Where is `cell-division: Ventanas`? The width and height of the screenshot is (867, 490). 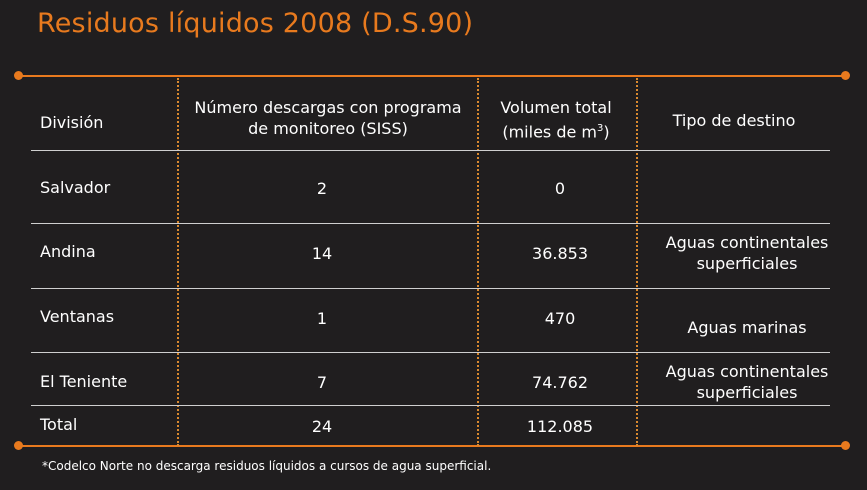 cell-division: Ventanas is located at coordinates (77, 316).